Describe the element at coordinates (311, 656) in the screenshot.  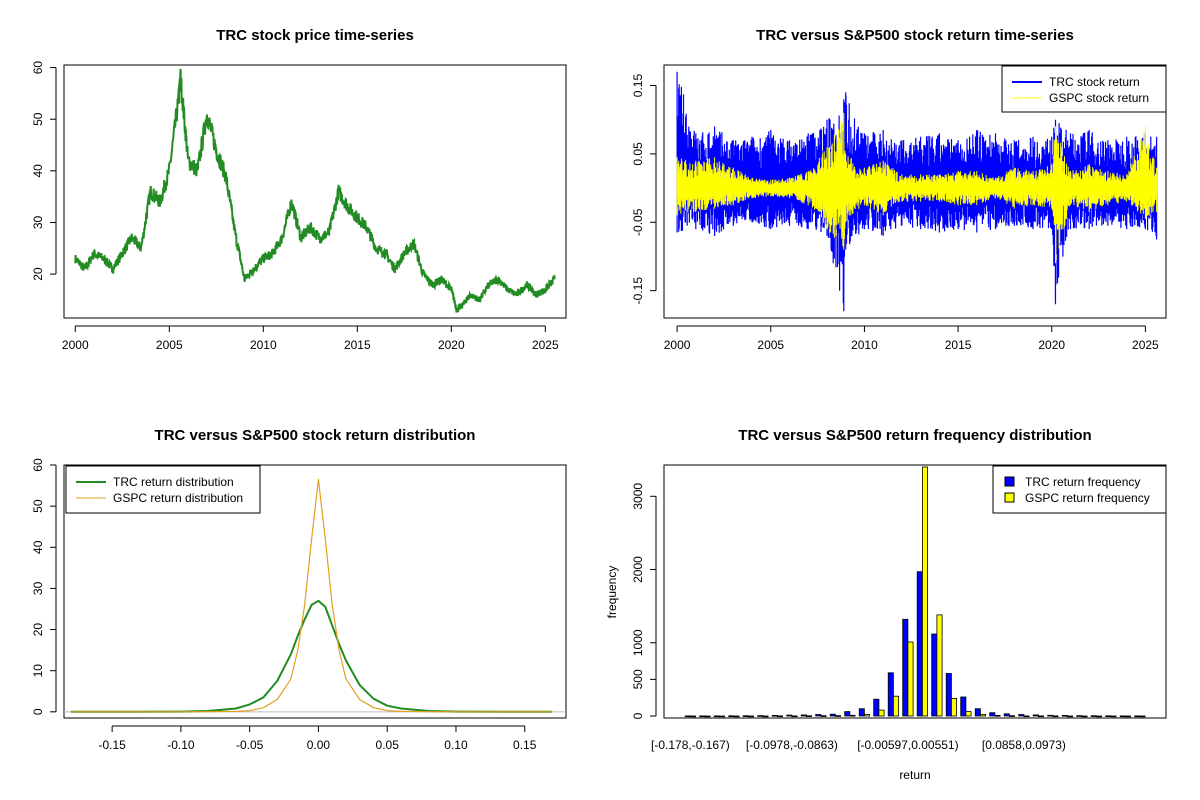
I see `trc-density-curve` at that location.